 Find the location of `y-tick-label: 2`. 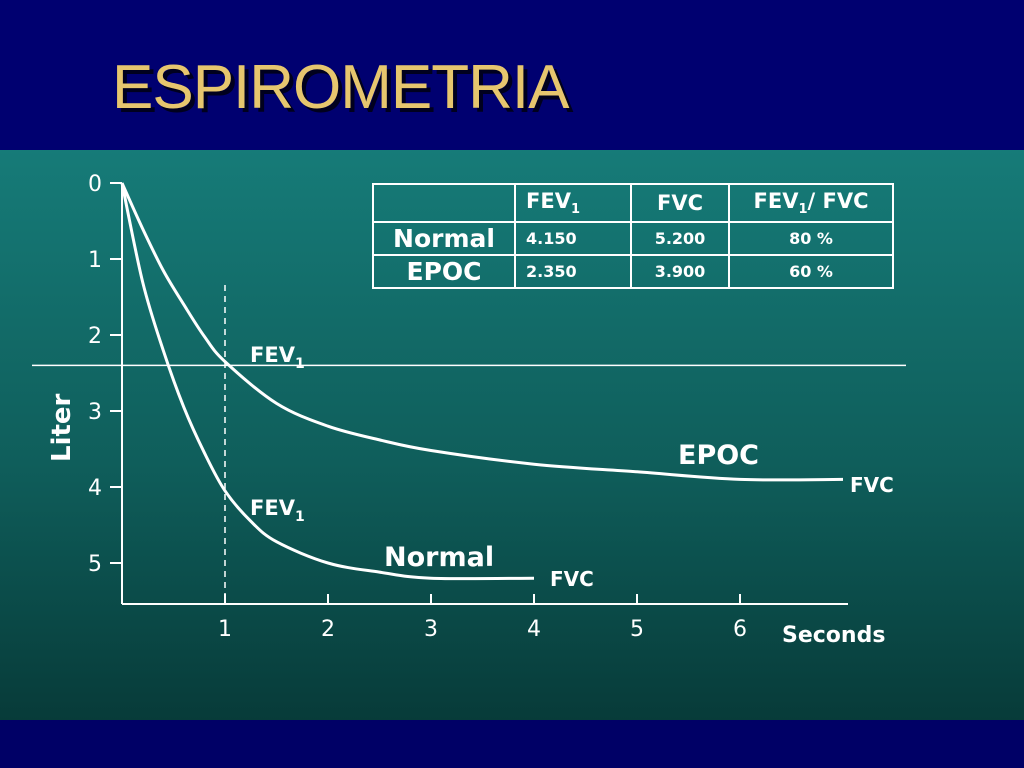

y-tick-label: 2 is located at coordinates (95, 336).